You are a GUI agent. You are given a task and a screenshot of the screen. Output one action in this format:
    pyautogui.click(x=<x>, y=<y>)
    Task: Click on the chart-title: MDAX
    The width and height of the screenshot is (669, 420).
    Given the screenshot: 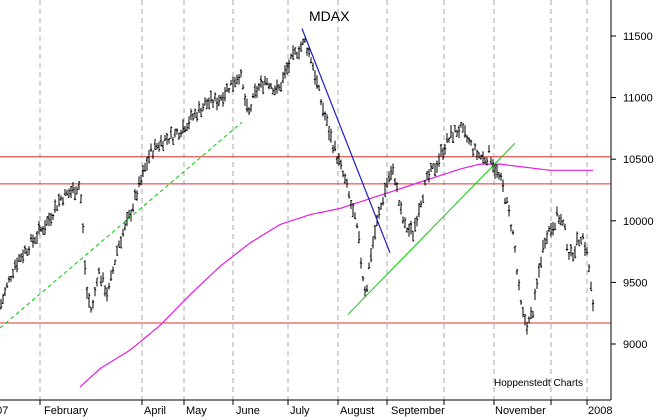 What is the action you would take?
    pyautogui.click(x=329, y=16)
    